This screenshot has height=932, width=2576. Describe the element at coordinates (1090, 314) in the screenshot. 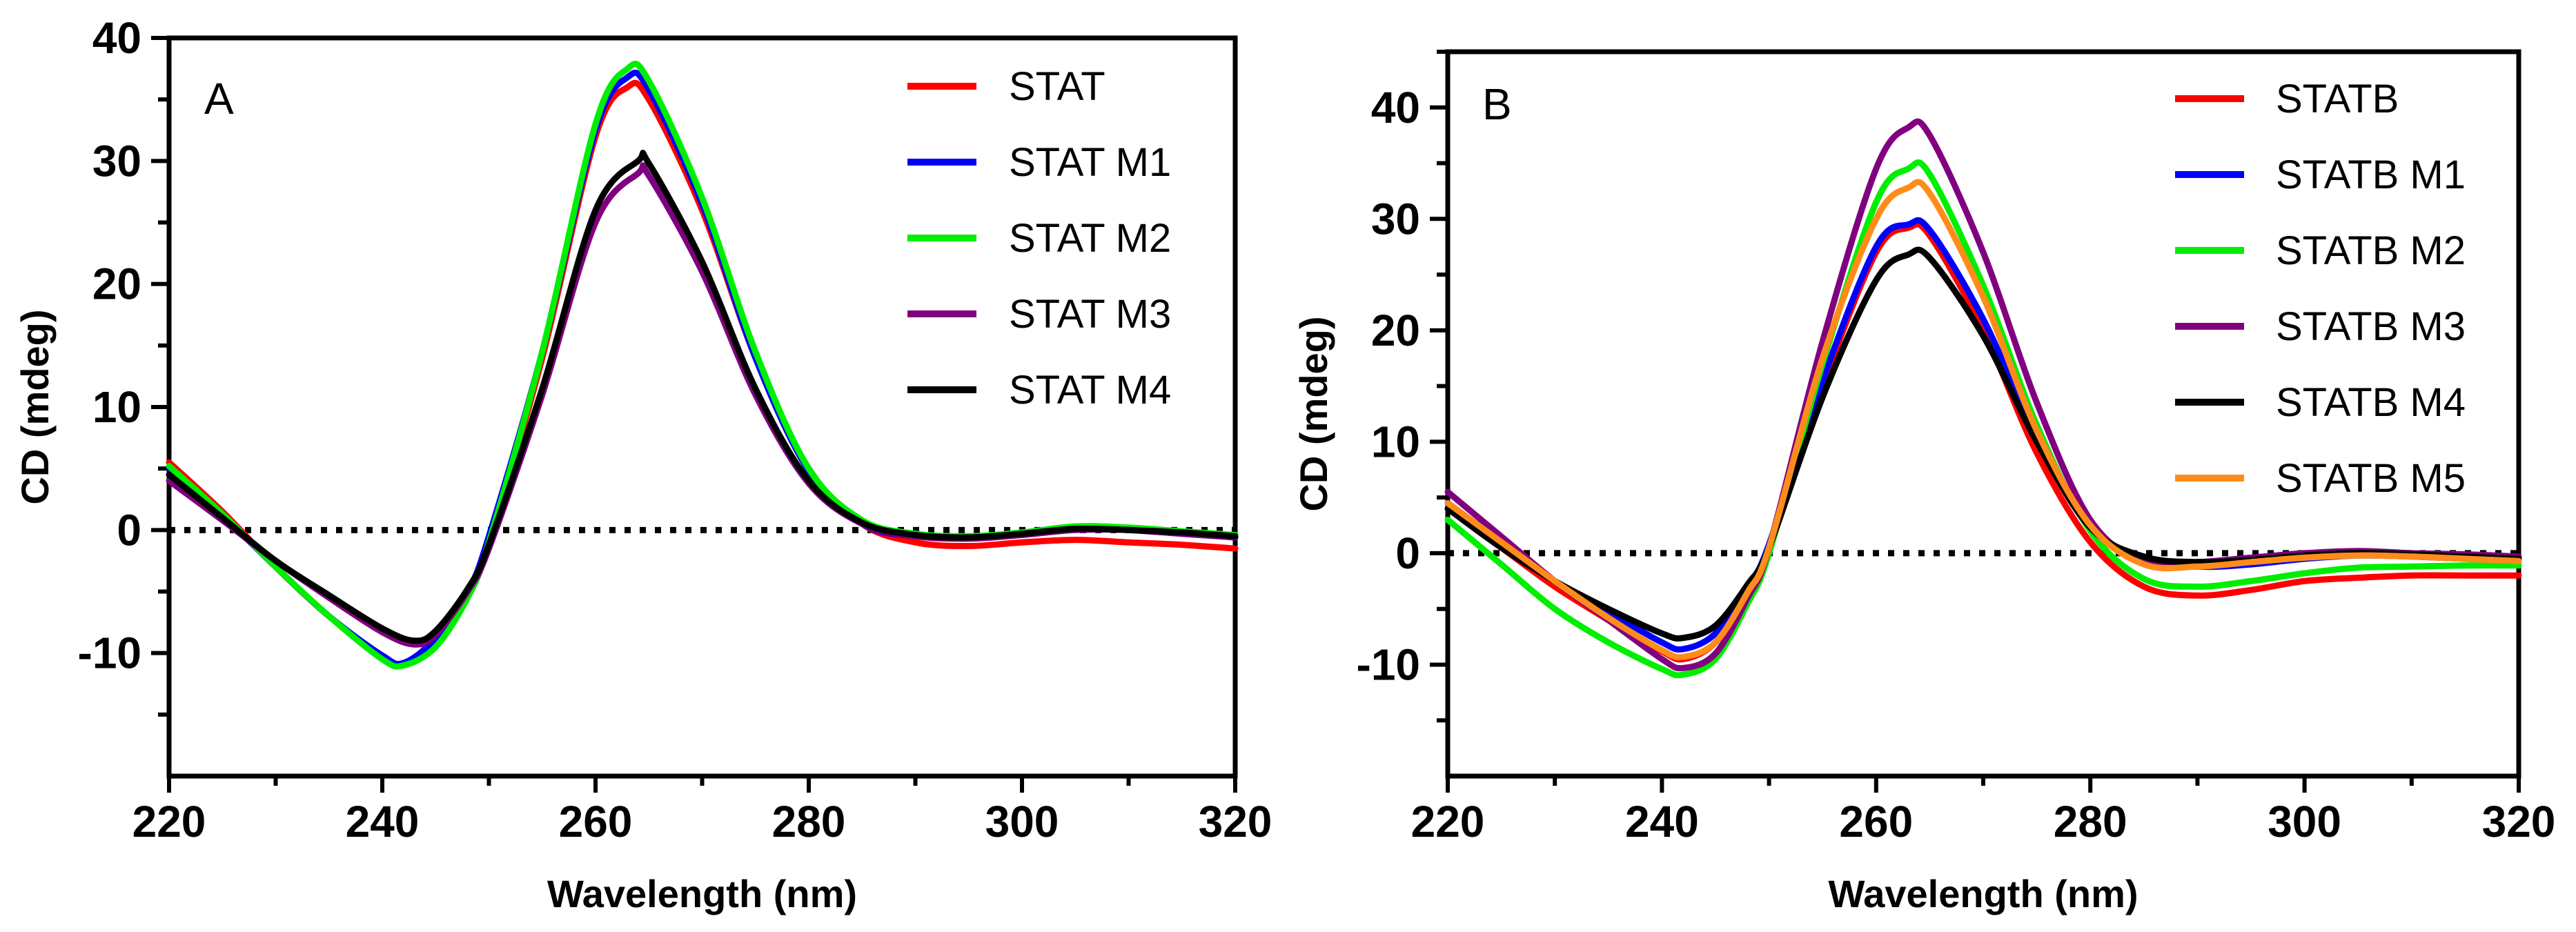

I see `legend-label-stat-m3: STAT M3` at that location.